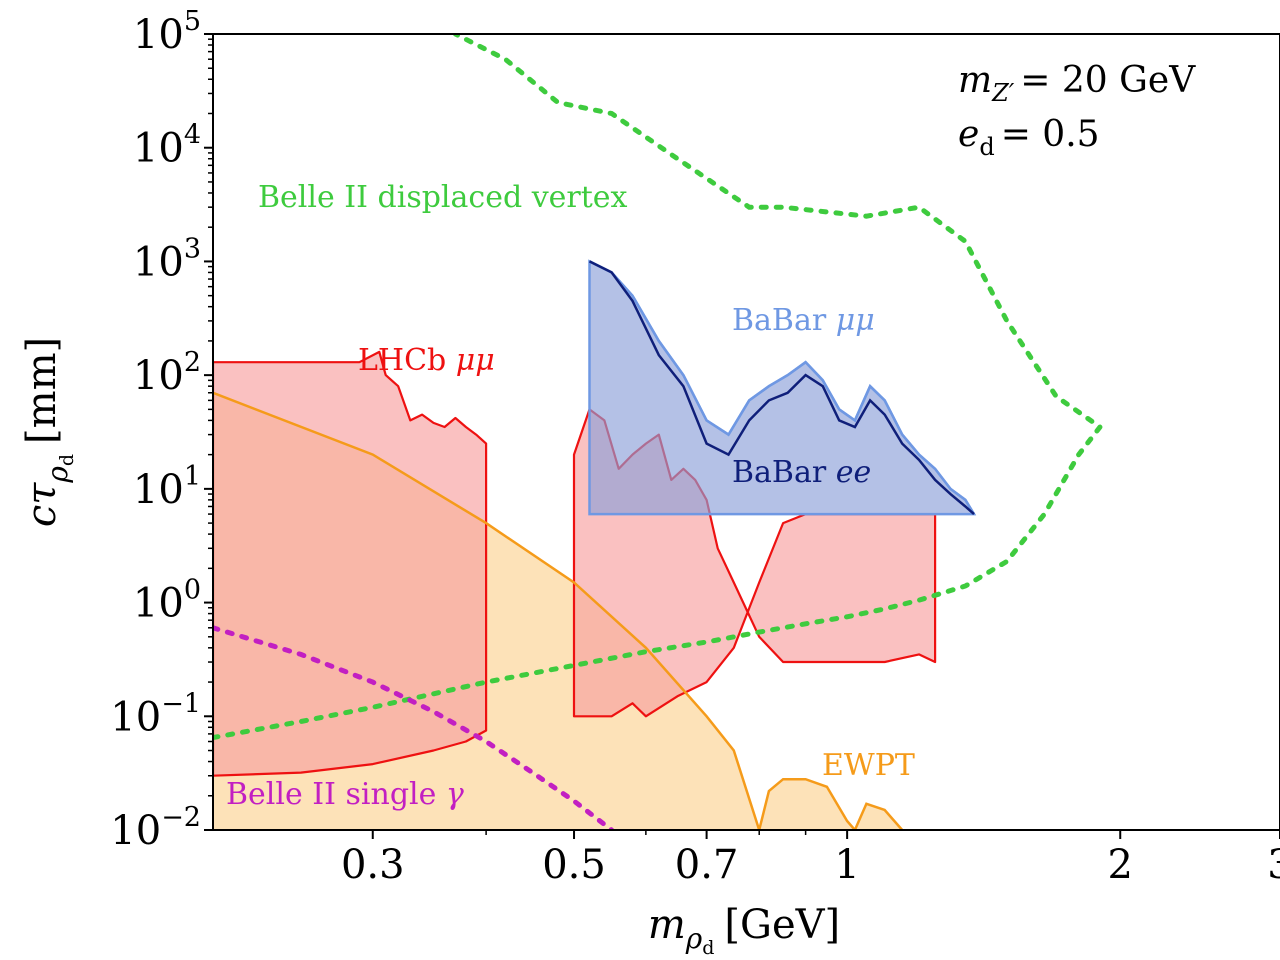  Describe the element at coordinates (744, 928) in the screenshot. I see `x-axis-label: mρd [GeV]` at that location.